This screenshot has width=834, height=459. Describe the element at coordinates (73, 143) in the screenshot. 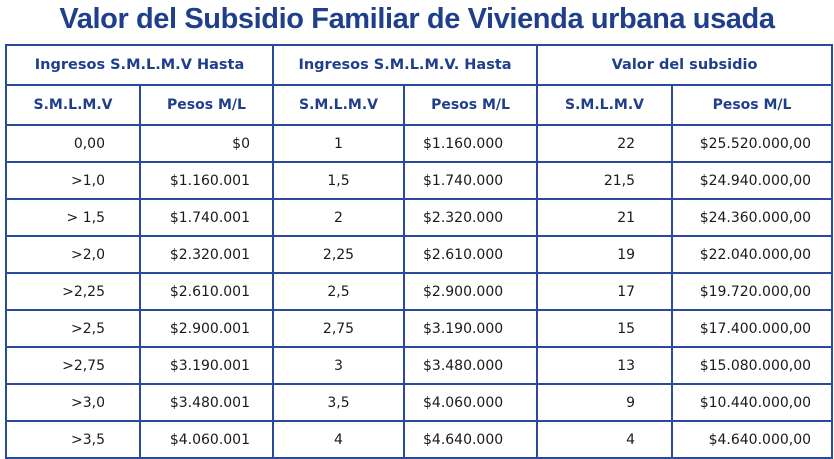

I see `income-smlmv-cell: 0,00` at that location.